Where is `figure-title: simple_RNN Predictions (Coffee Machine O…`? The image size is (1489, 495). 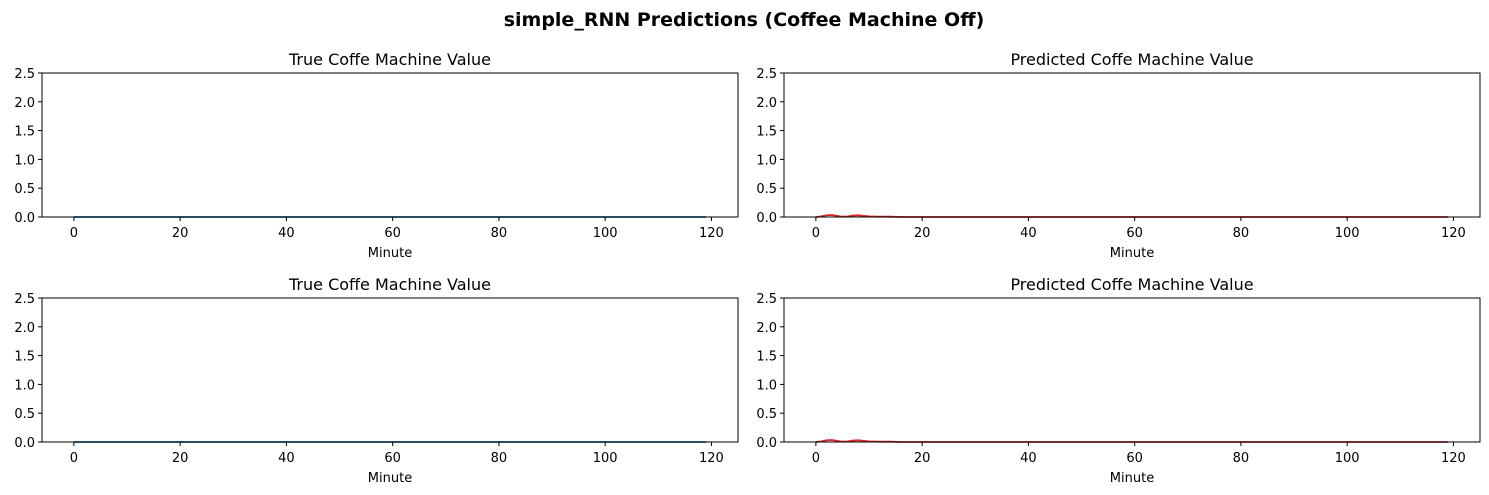
figure-title: simple_RNN Predictions (Coffee Machine O… is located at coordinates (744, 20).